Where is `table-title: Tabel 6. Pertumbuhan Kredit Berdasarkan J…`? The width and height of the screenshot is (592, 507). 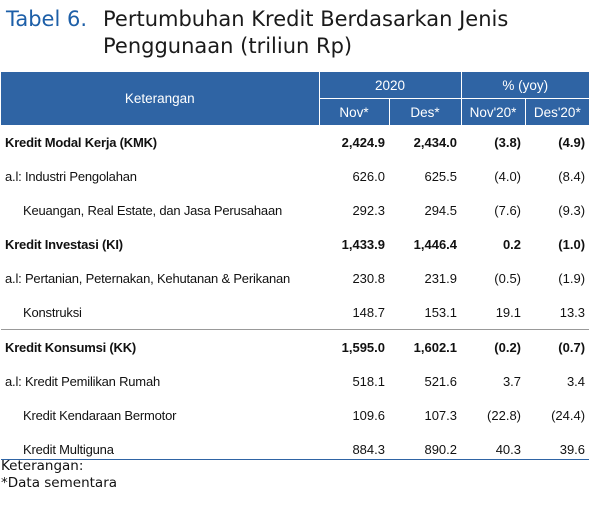
table-title: Tabel 6. Pertumbuhan Kredit Berdasarkan J… is located at coordinates (296, 33).